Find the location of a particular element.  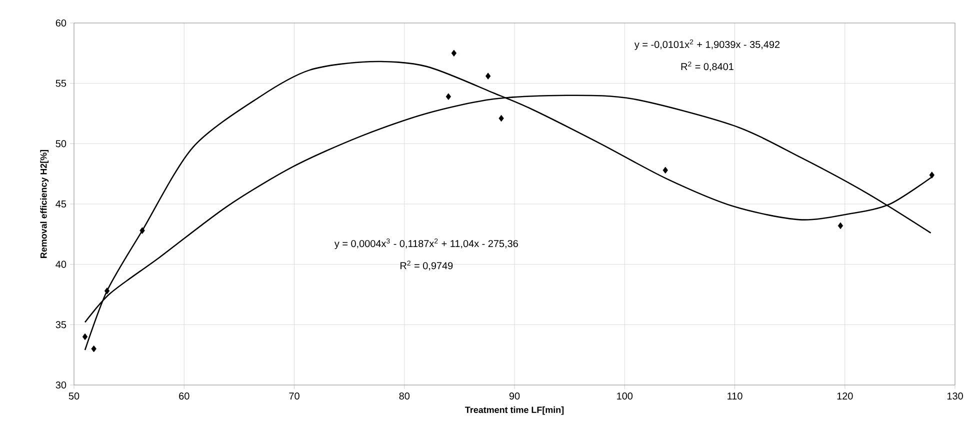

y-tick-label: 45 is located at coordinates (61, 204).